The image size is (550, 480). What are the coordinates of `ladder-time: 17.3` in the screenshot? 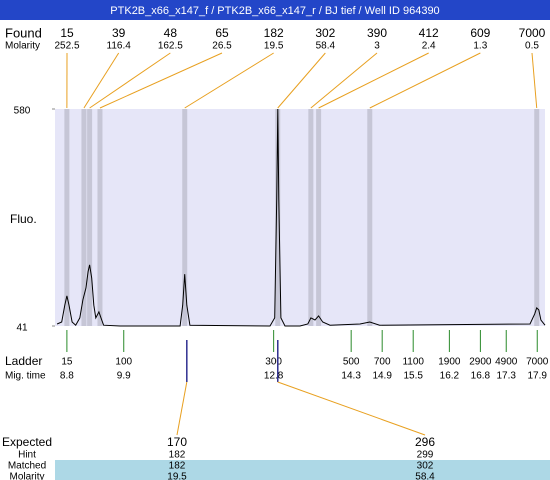 It's located at (506, 376).